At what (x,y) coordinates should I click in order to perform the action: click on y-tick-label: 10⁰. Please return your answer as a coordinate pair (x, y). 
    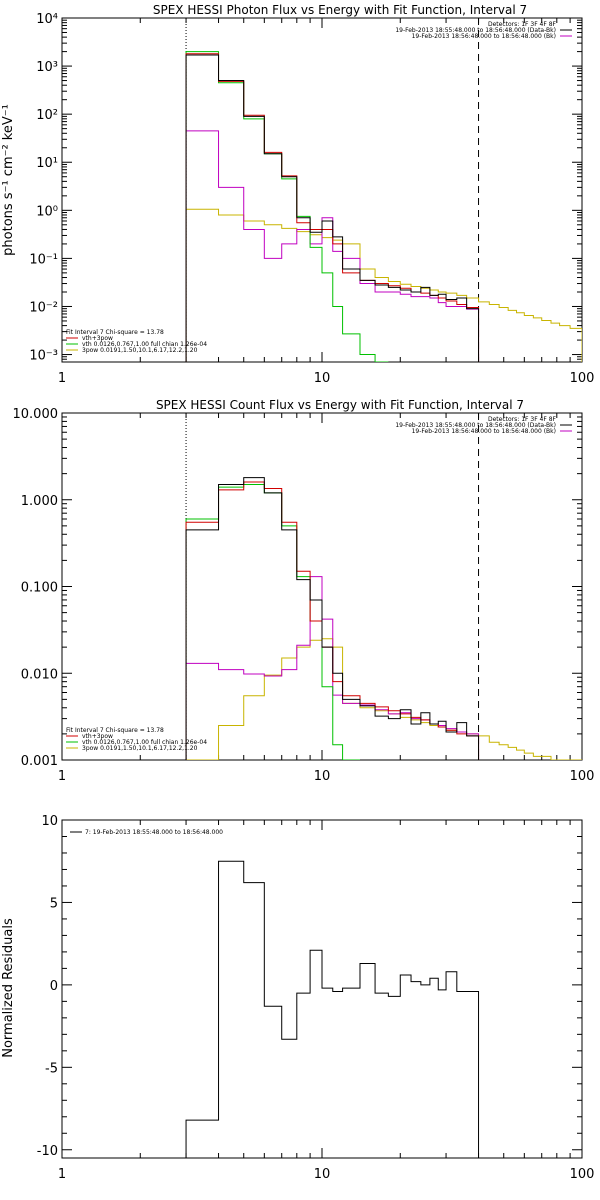
    Looking at the image, I should click on (47, 211).